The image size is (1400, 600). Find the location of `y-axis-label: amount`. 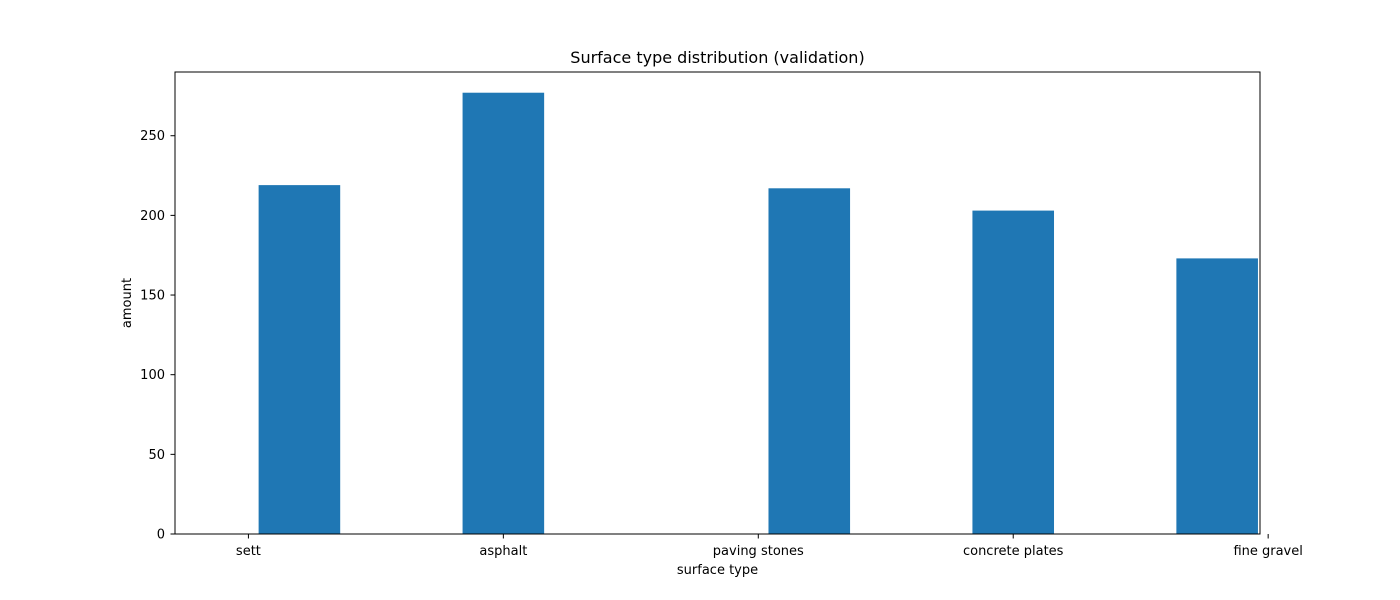

y-axis-label: amount is located at coordinates (127, 303).